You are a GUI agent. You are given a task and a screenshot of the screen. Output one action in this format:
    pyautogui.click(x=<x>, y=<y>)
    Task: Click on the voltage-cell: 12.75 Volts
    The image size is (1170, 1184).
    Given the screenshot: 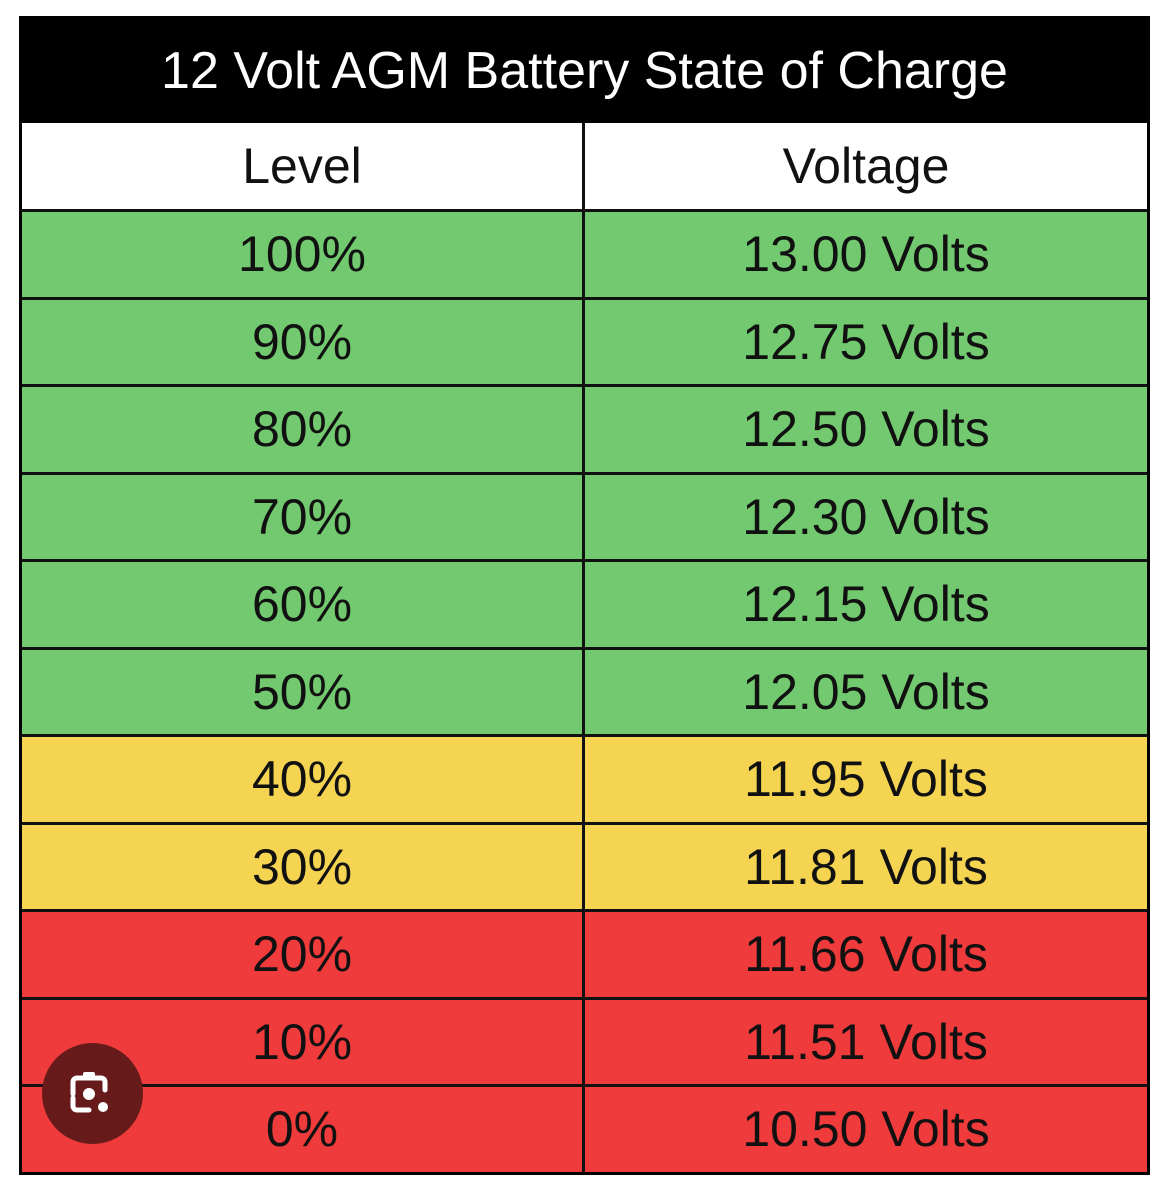 What is the action you would take?
    pyautogui.click(x=866, y=341)
    